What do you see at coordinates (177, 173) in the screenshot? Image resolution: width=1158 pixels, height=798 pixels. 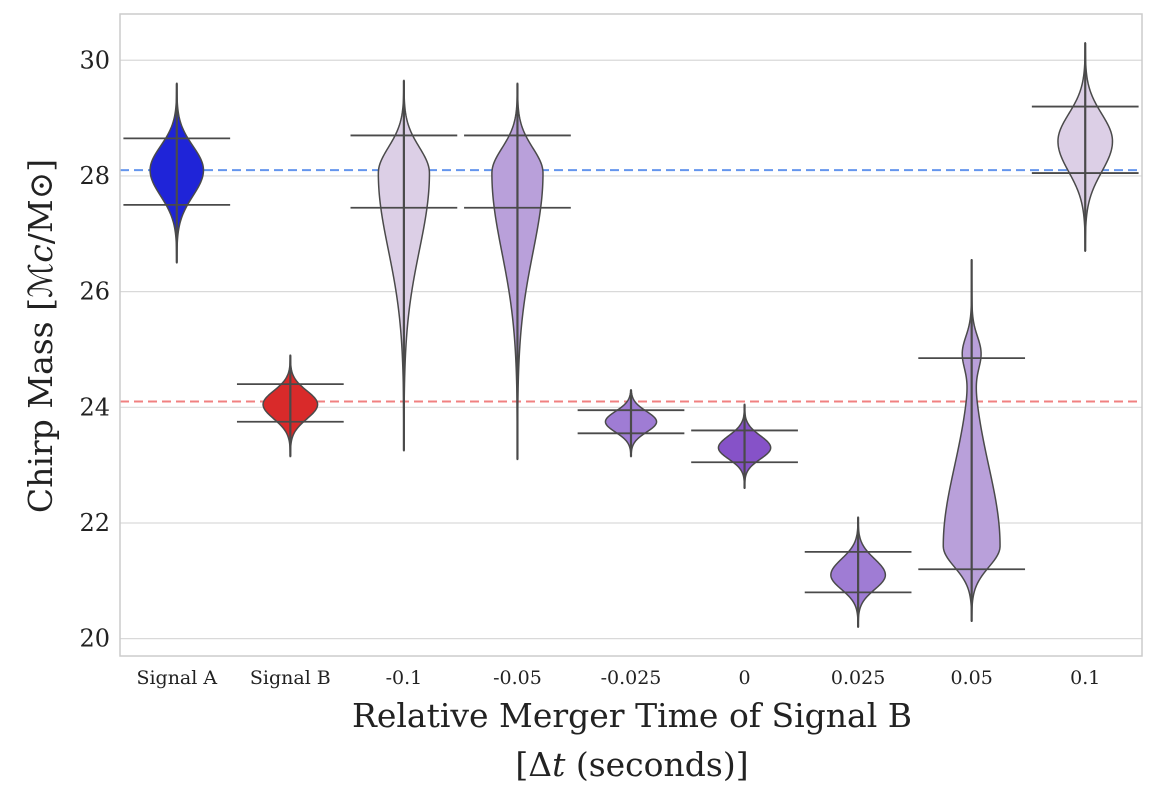 I see `violin-Signal A` at bounding box center [177, 173].